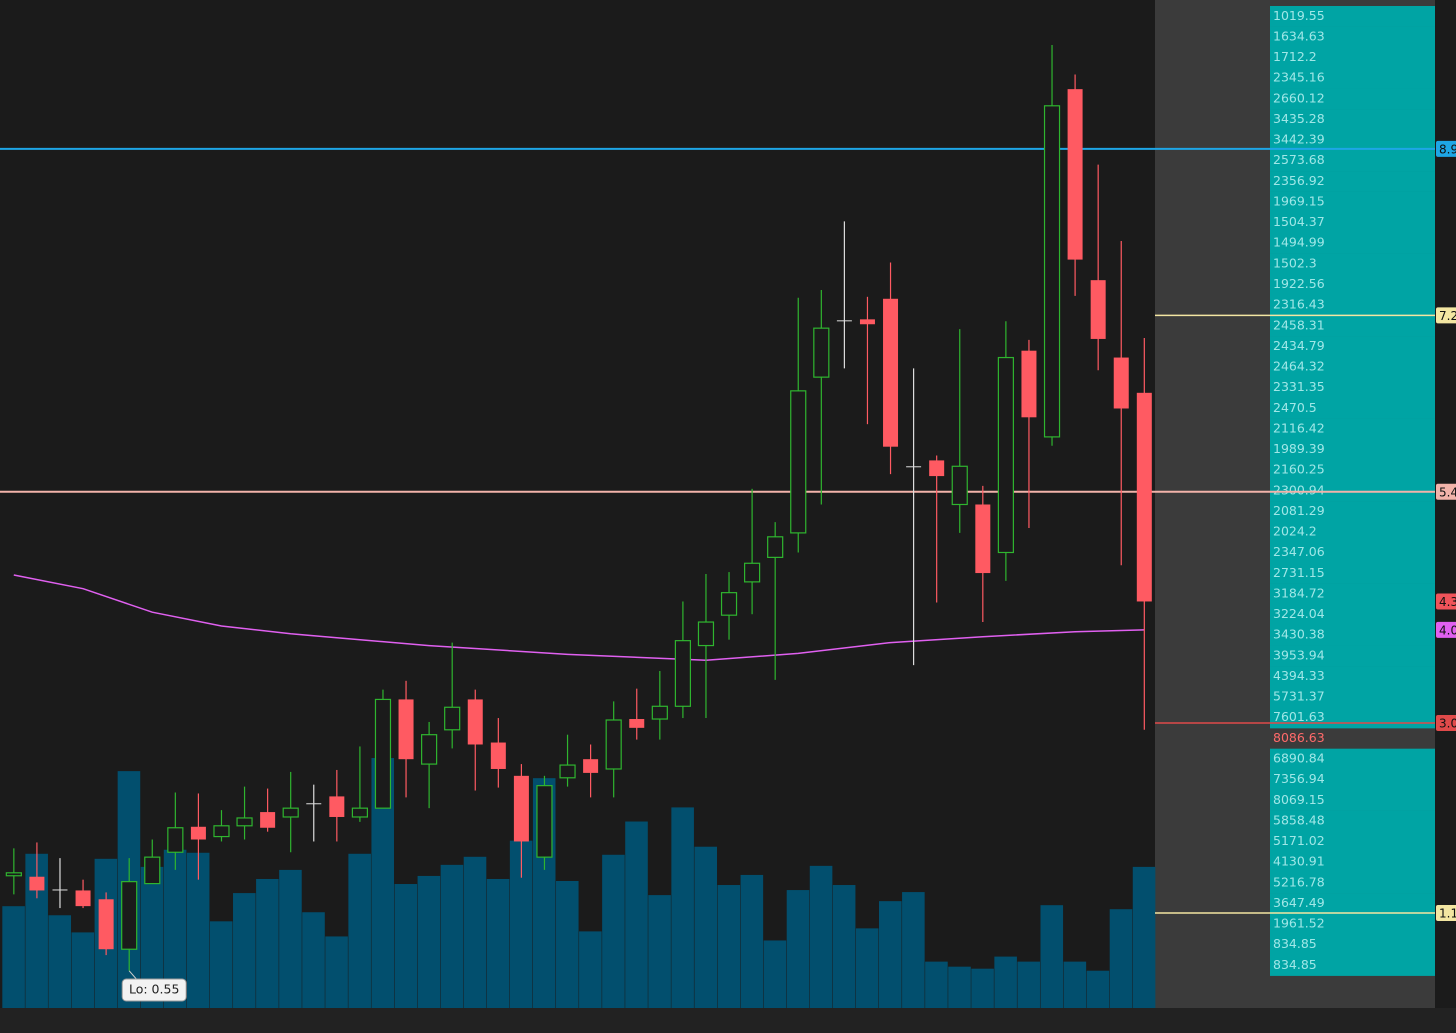 This screenshot has width=1456, height=1033. Describe the element at coordinates (1447, 913) in the screenshot. I see `price-label: 1.1` at that location.